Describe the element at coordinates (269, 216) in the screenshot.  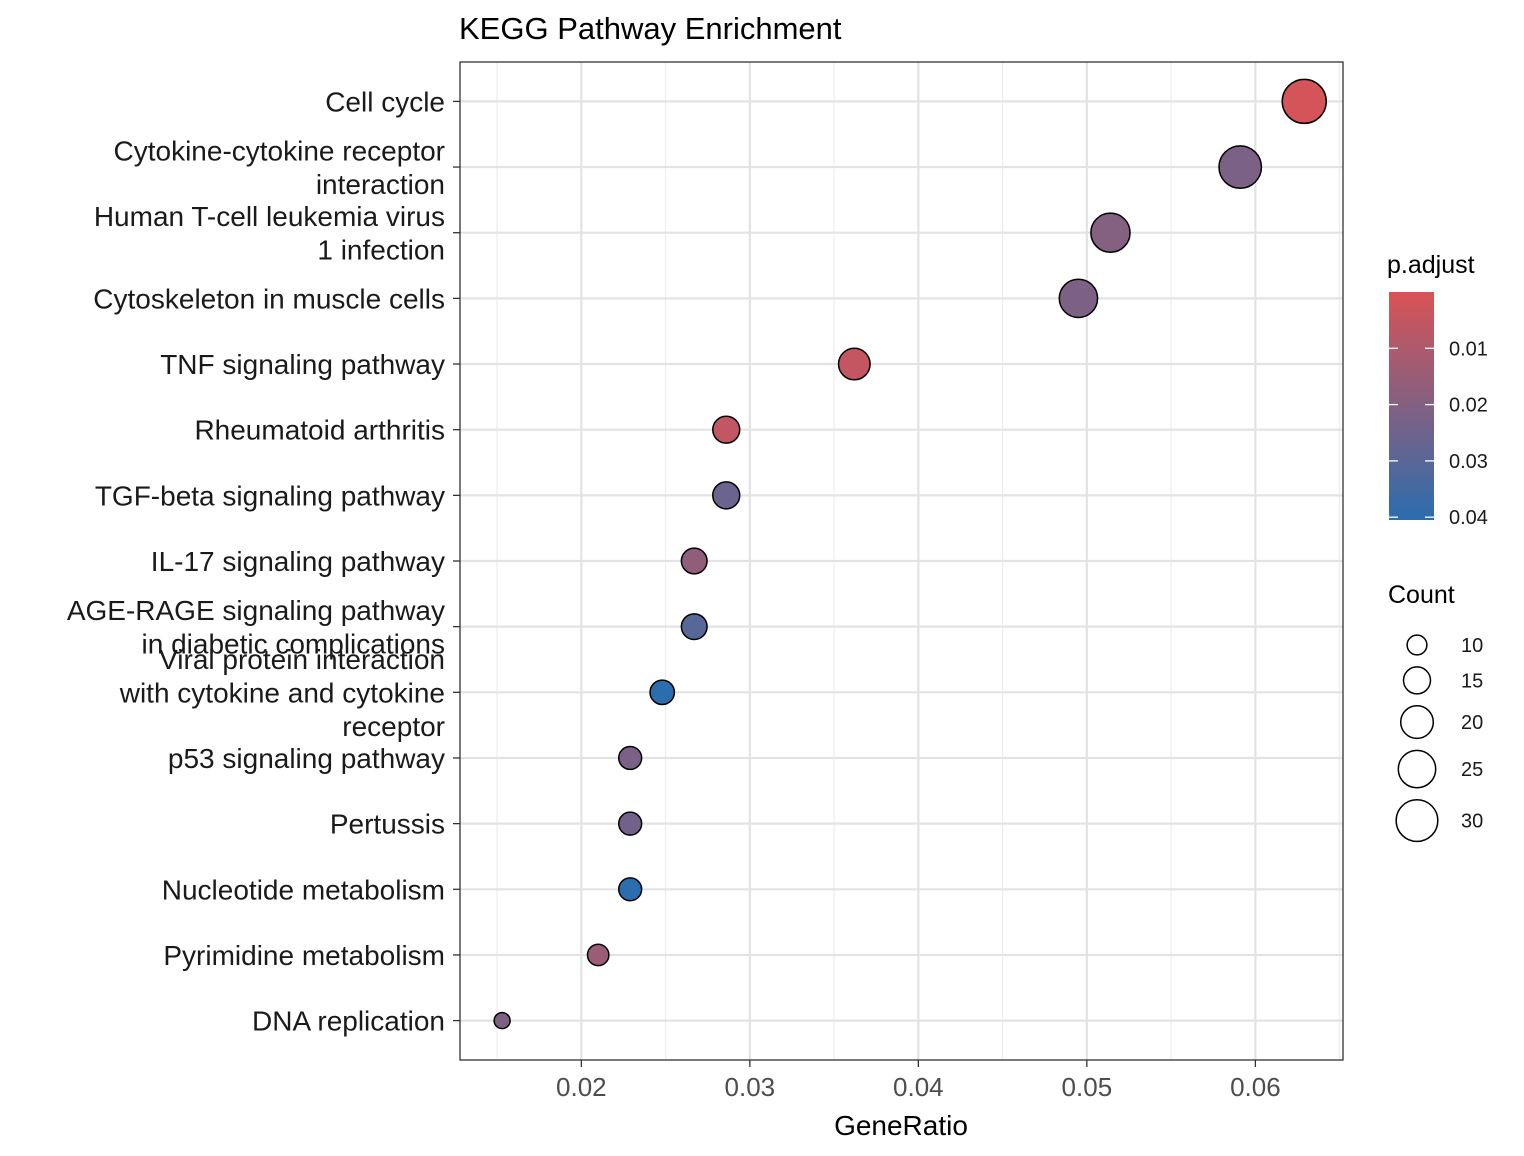
I see `y-tick-label: Human T-cell leukemia virus` at that location.